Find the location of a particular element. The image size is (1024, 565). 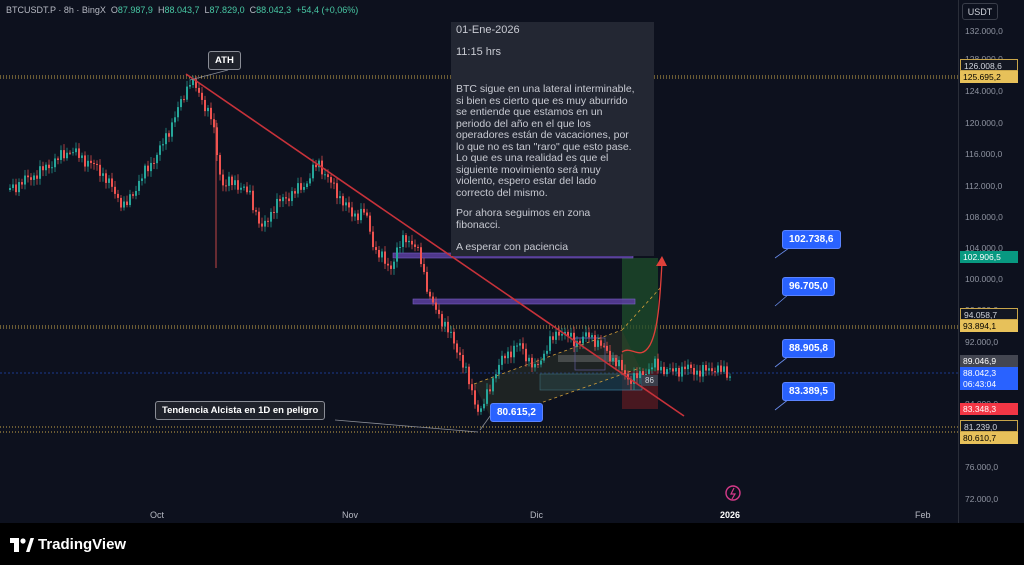

consolidation-box is located at coordinates (588, 358).